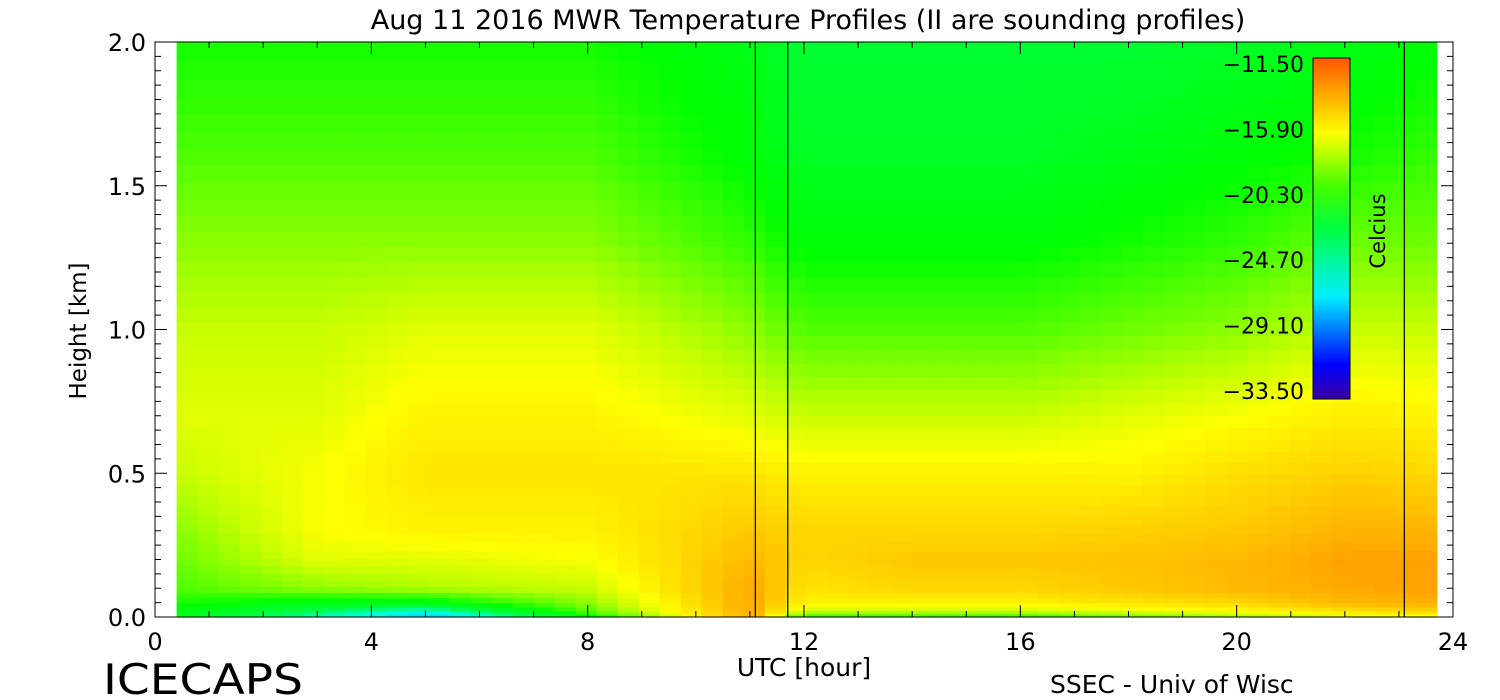  I want to click on colorbar, so click(1331, 228).